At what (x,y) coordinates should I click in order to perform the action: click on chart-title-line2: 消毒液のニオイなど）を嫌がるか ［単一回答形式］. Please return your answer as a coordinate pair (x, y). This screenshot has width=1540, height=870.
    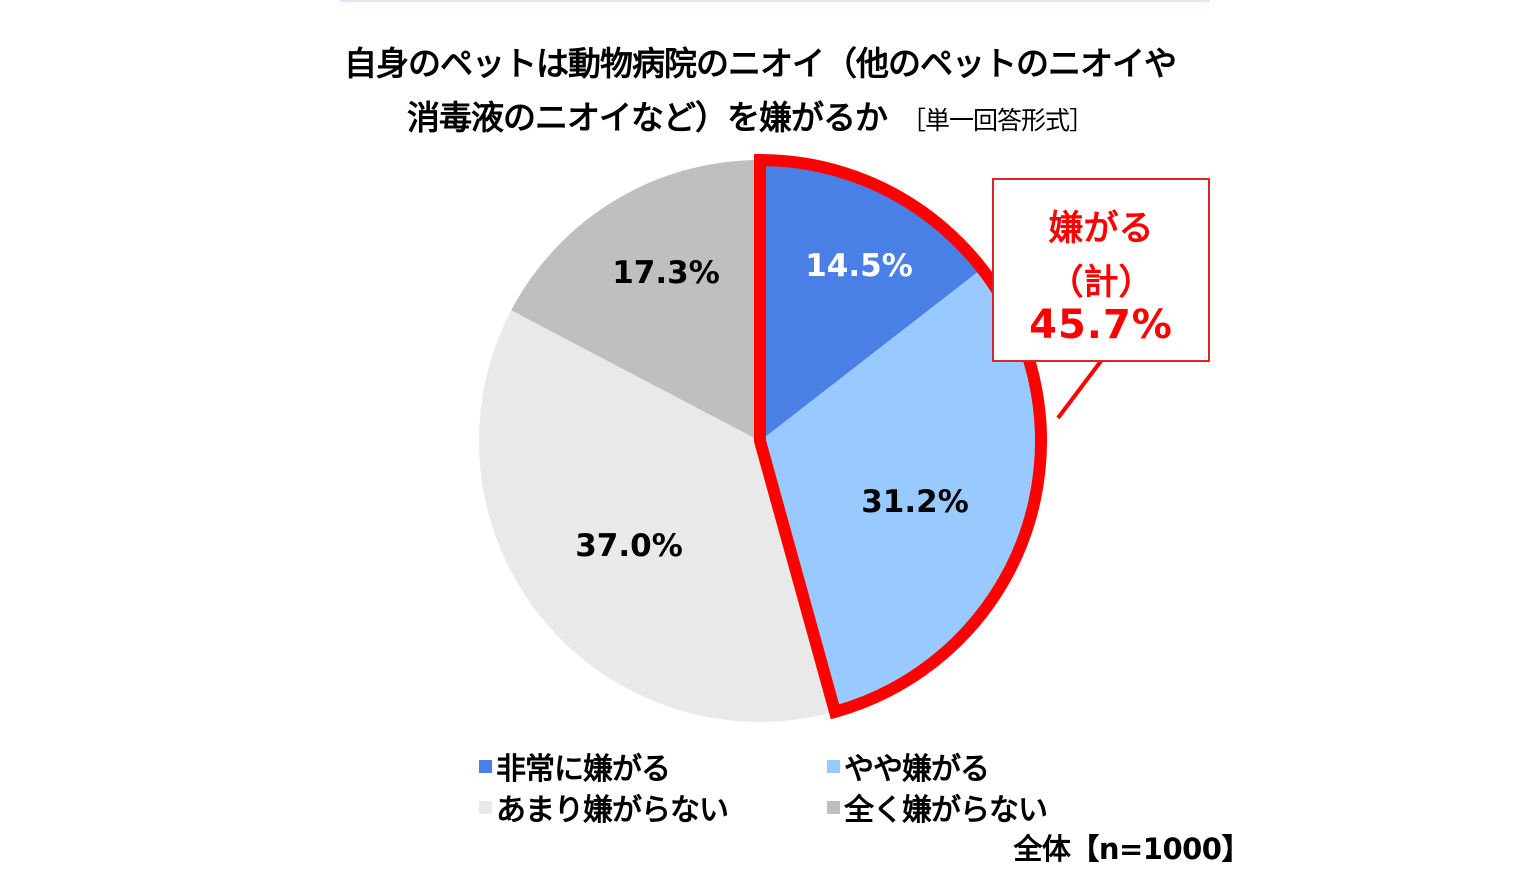
    Looking at the image, I should click on (760, 119).